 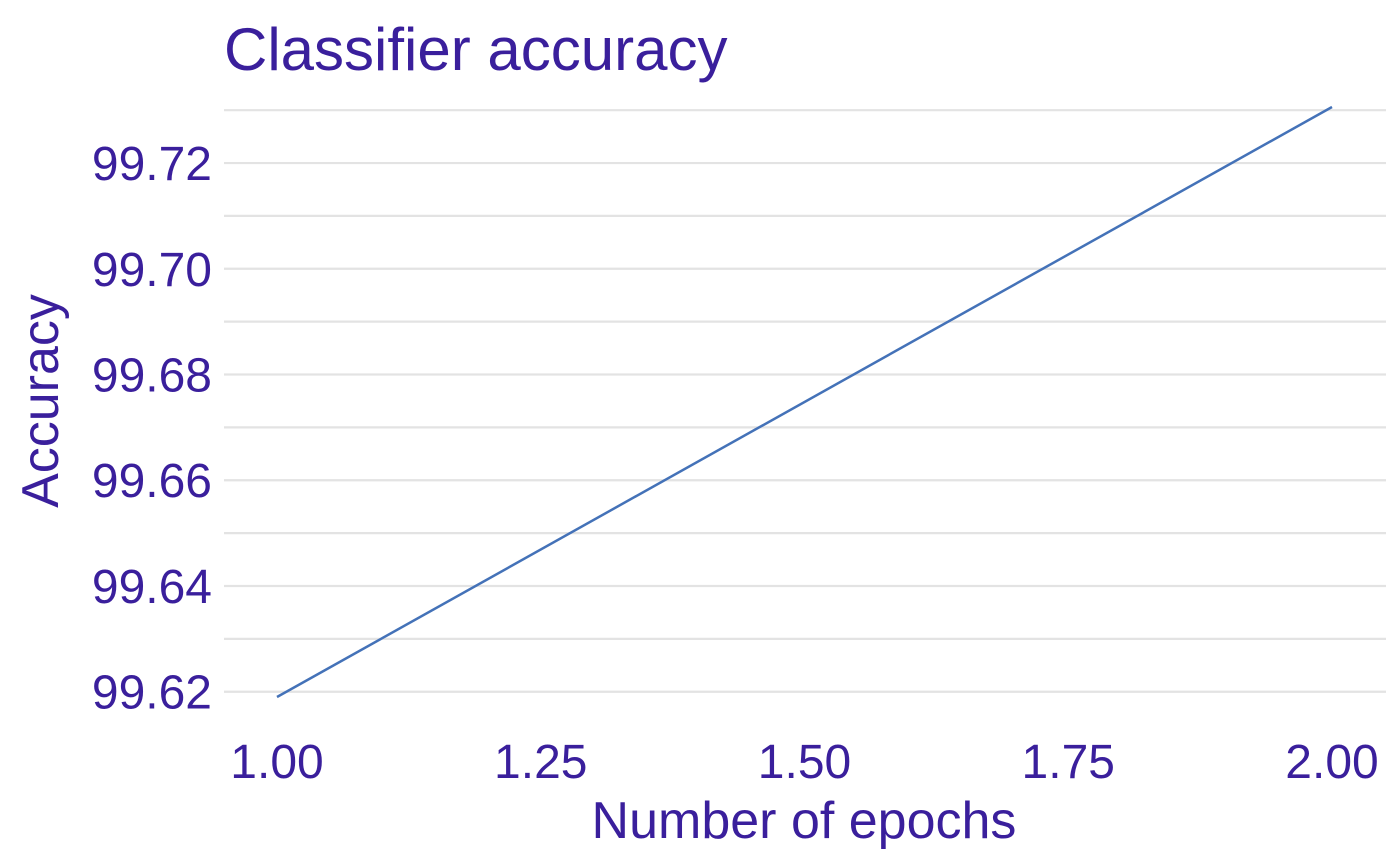 What do you see at coordinates (276, 762) in the screenshot?
I see `x-tick-label: 1.00` at bounding box center [276, 762].